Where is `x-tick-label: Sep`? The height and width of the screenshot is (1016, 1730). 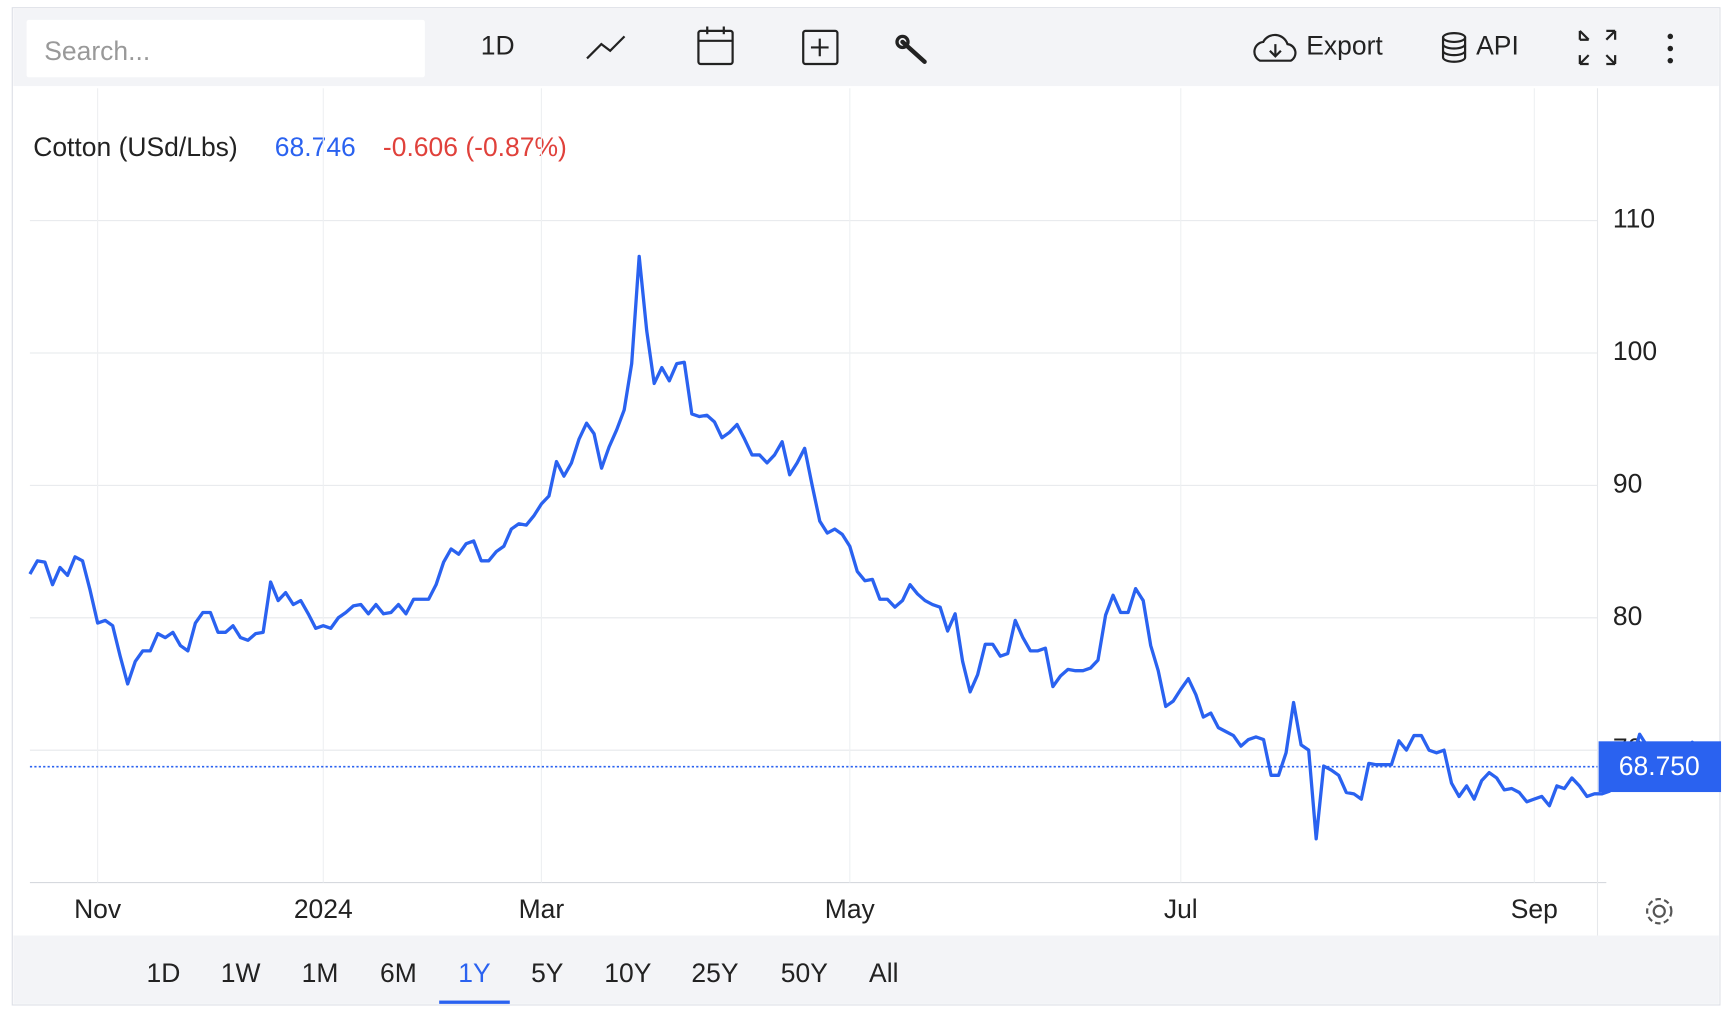
x-tick-label: Sep is located at coordinates (1534, 909).